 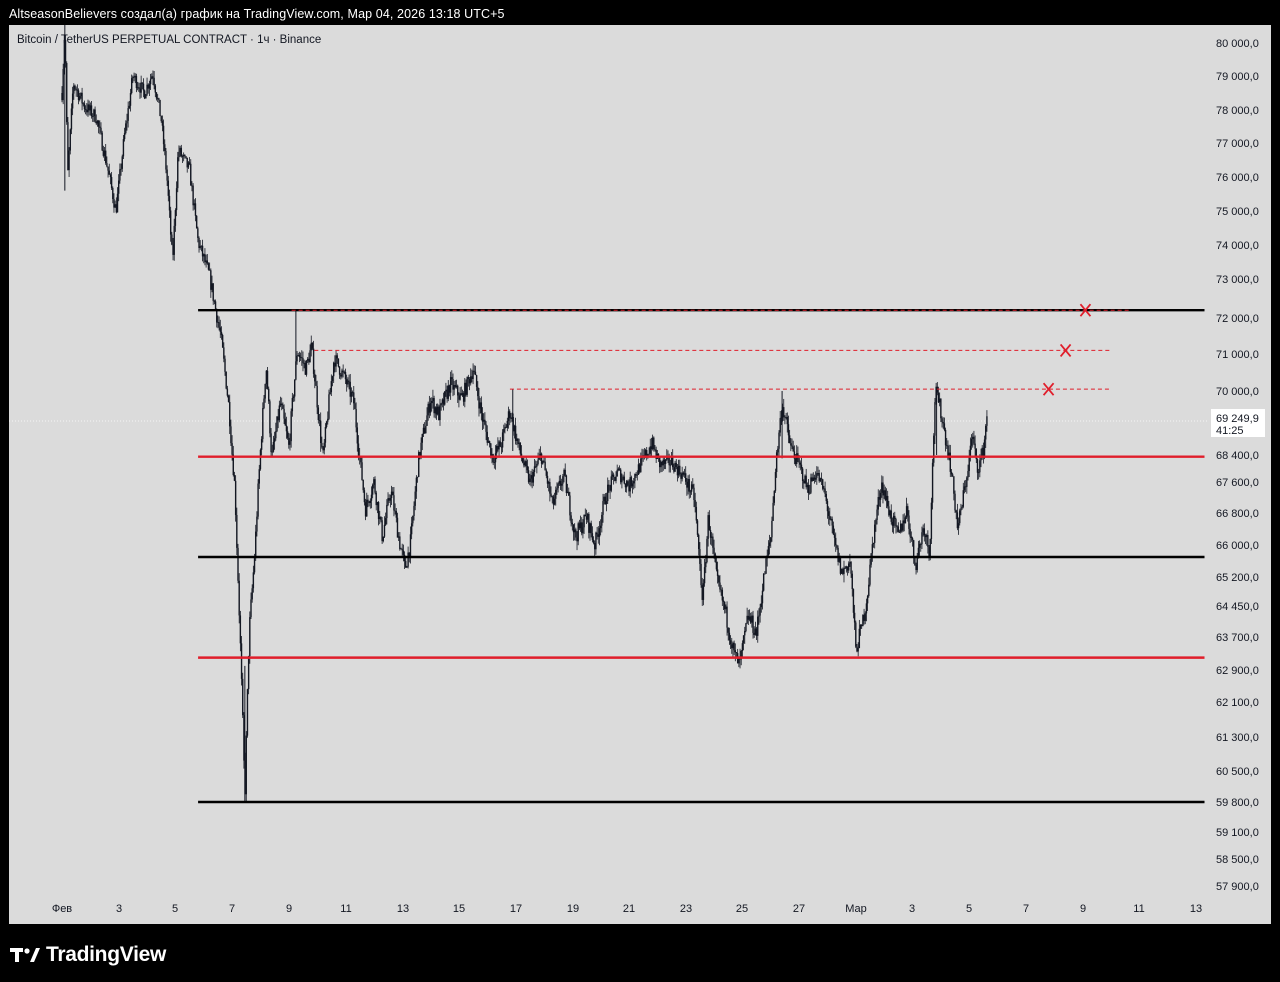 I want to click on x-axis-tick-label: 23, so click(x=686, y=909).